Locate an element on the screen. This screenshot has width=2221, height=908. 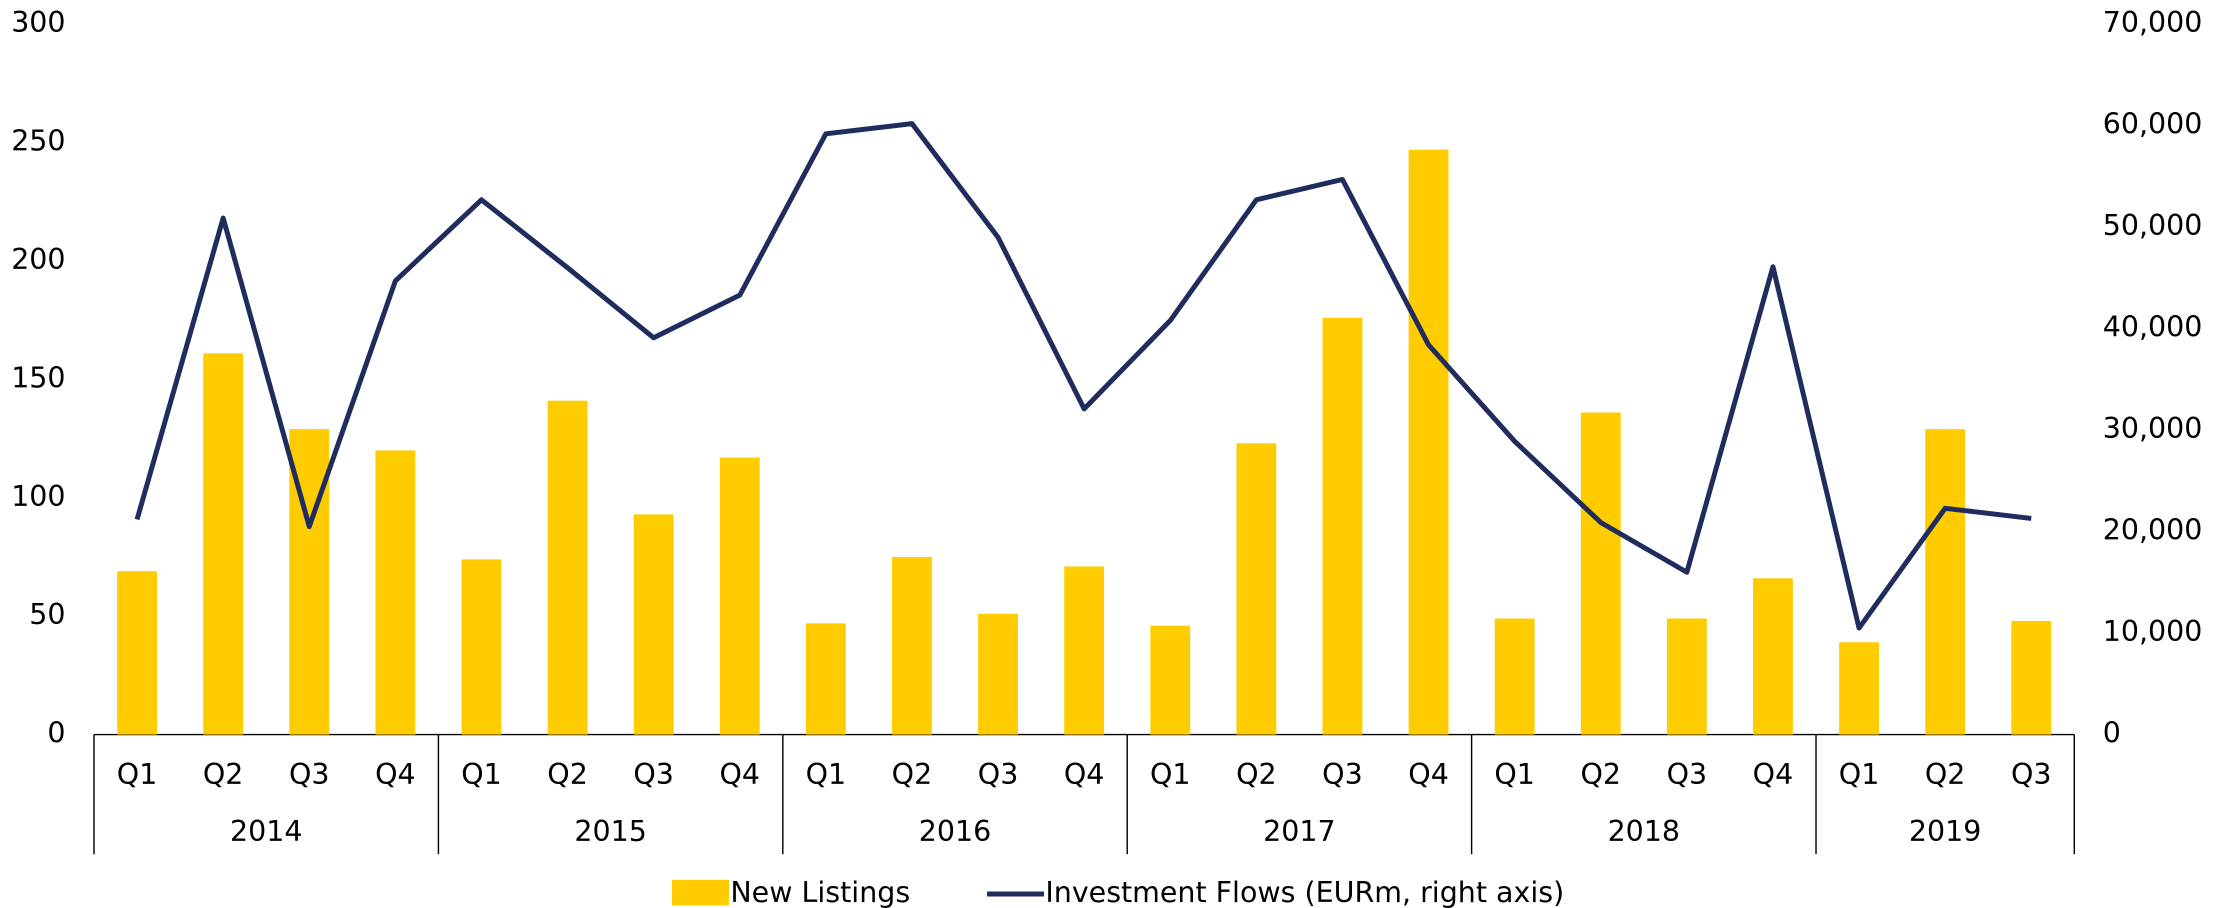
y-tick-label: 300 is located at coordinates (38, 22).